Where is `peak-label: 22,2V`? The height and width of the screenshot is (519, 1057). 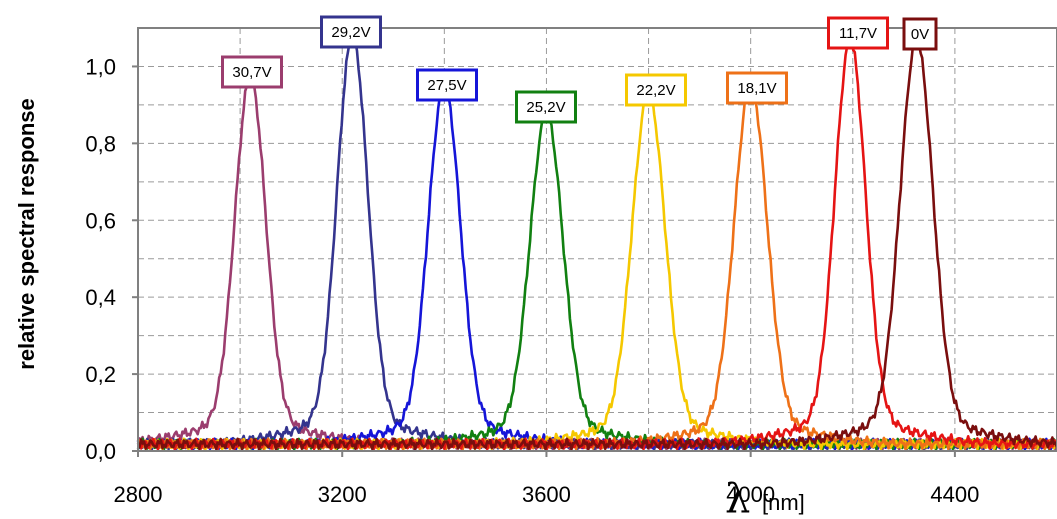 peak-label: 22,2V is located at coordinates (656, 90).